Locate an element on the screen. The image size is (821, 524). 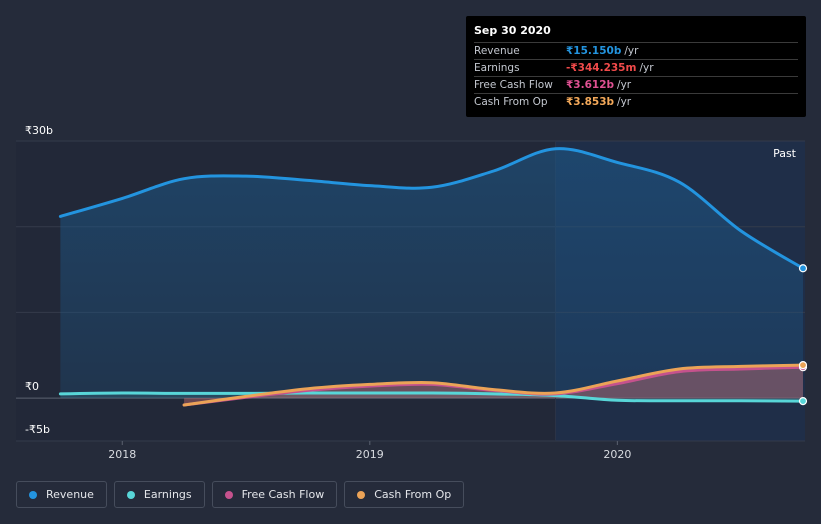
x-axis-labels: 2018 2019 2020 is located at coordinates (369, 451).